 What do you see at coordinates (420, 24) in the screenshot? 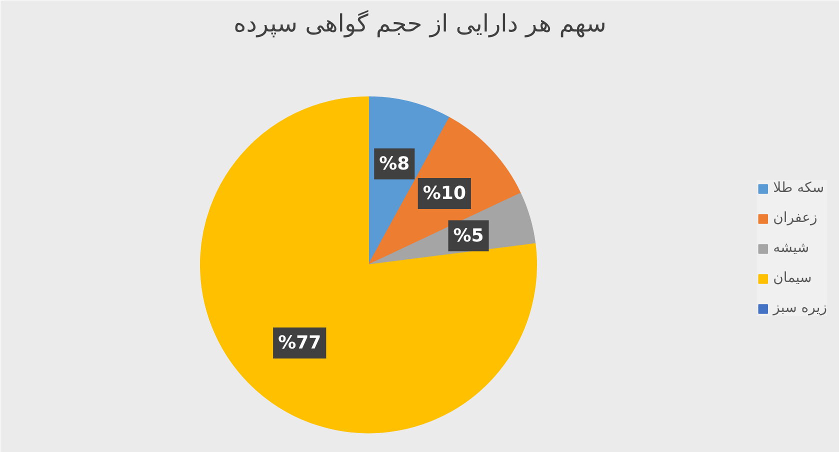
I see `chart-title: سهم هر دارایی از حجم گواهی سپرده` at bounding box center [420, 24].